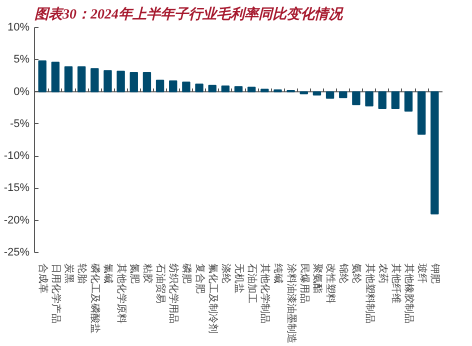  I want to click on y-tick-label: 5%, so click(22, 60).